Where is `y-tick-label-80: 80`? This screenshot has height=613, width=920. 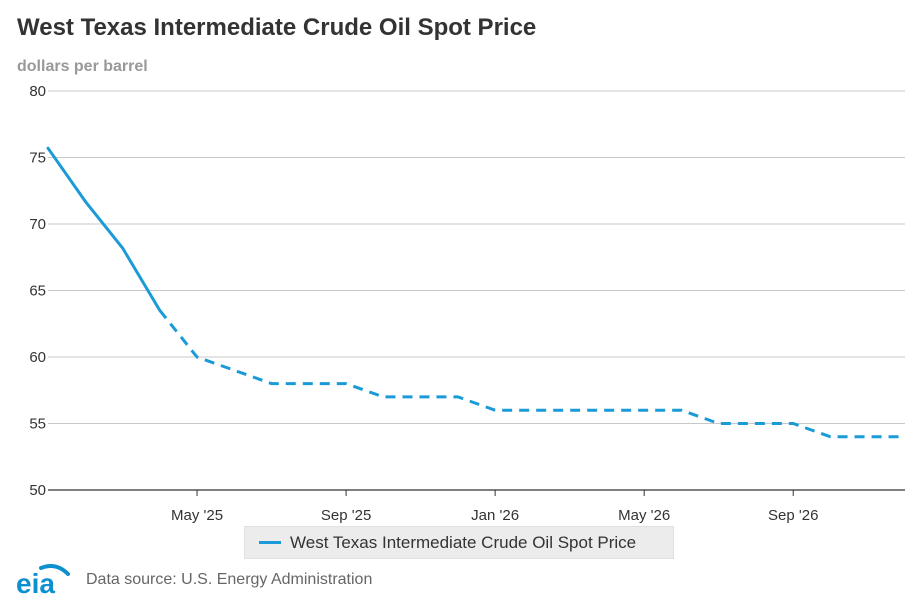
y-tick-label-80: 80 is located at coordinates (37, 91).